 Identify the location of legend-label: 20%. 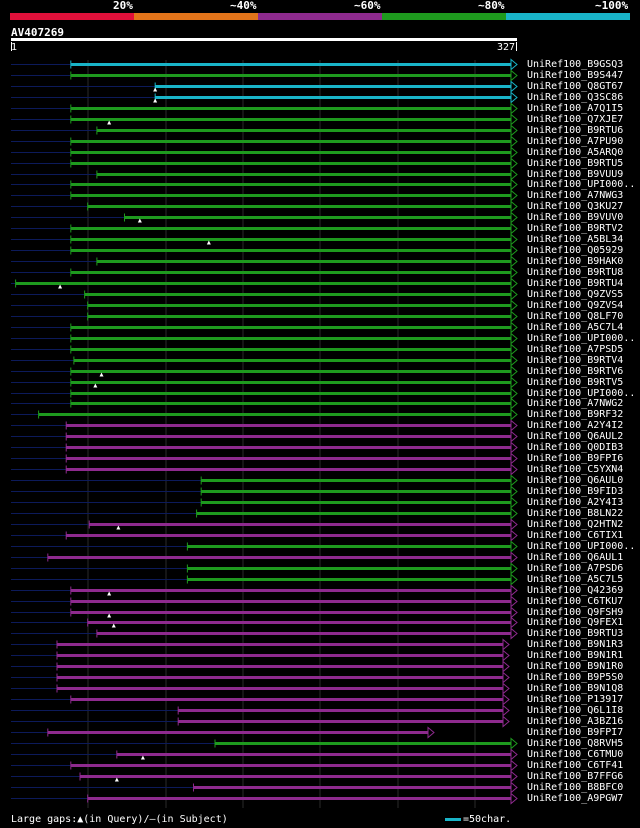
(123, 6).